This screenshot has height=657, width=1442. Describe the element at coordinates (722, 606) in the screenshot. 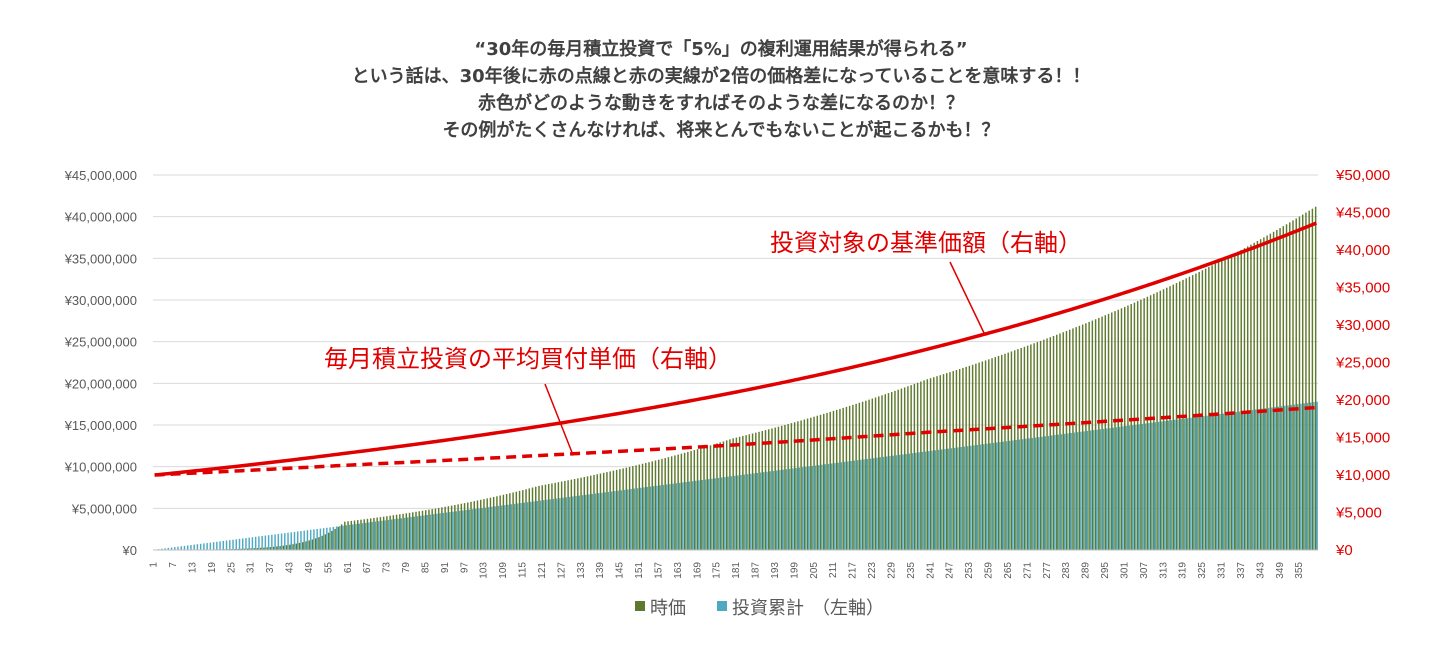

I see `legend-swatch-cumulative` at that location.